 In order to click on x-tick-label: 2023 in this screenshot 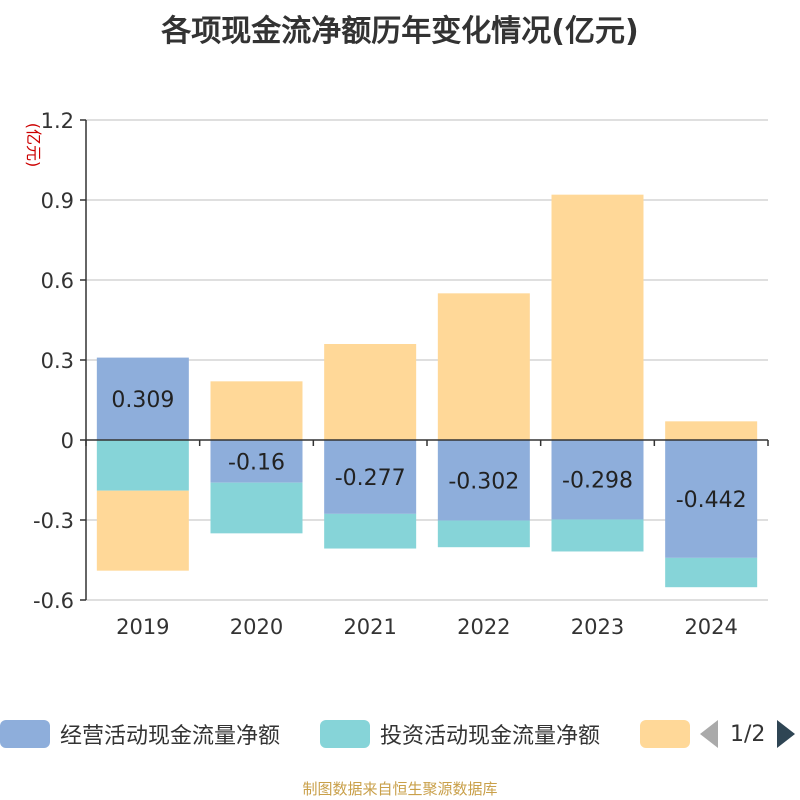, I will do `click(597, 627)`.